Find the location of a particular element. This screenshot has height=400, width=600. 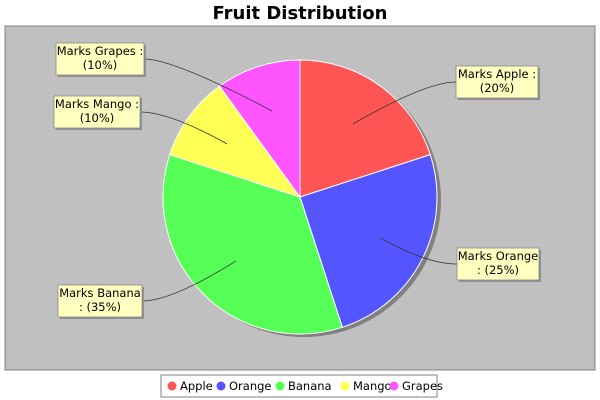

pie-slice-apple is located at coordinates (365, 128).